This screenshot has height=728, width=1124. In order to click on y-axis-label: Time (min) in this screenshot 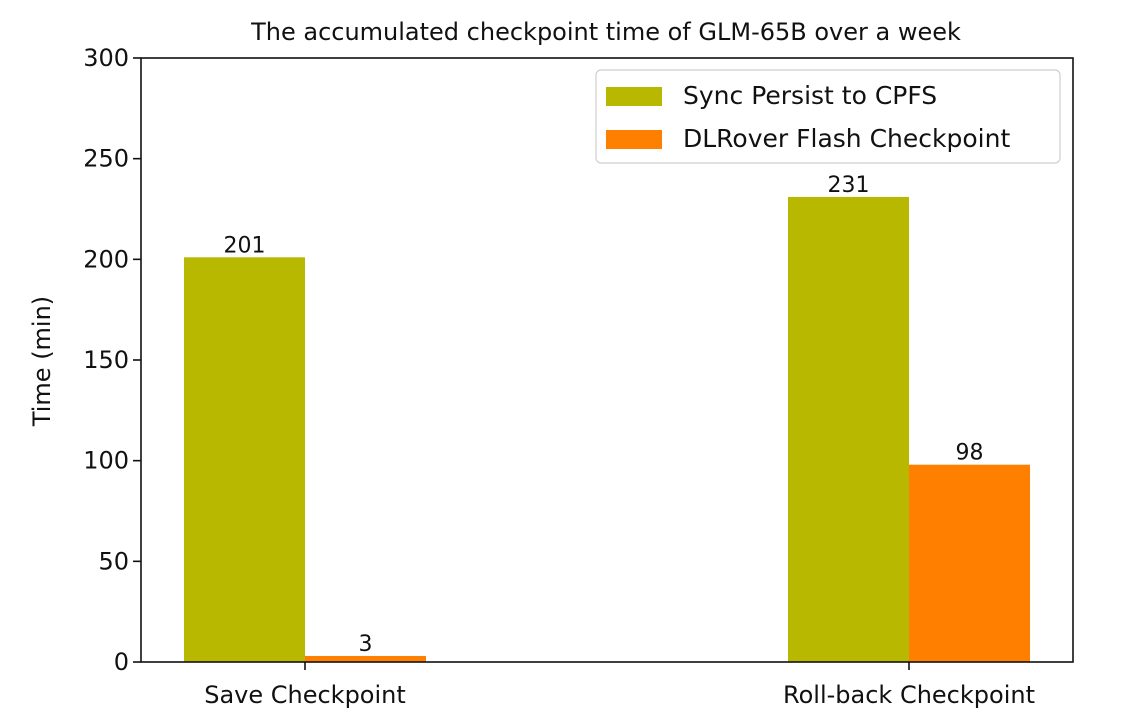, I will do `click(42, 361)`.